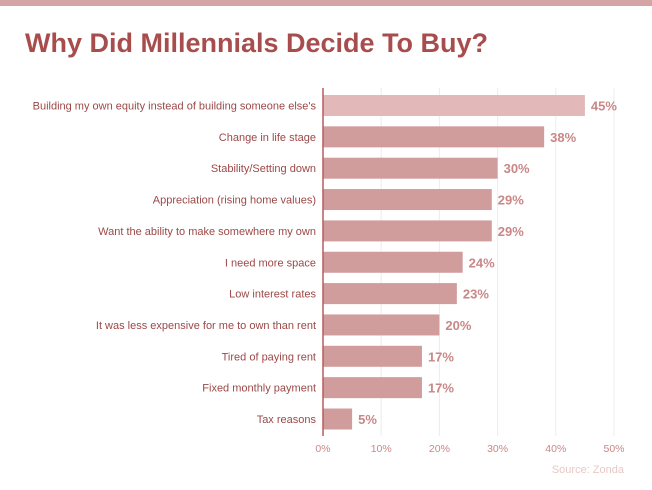  Describe the element at coordinates (497, 449) in the screenshot. I see `x-tick-label: 30%` at that location.